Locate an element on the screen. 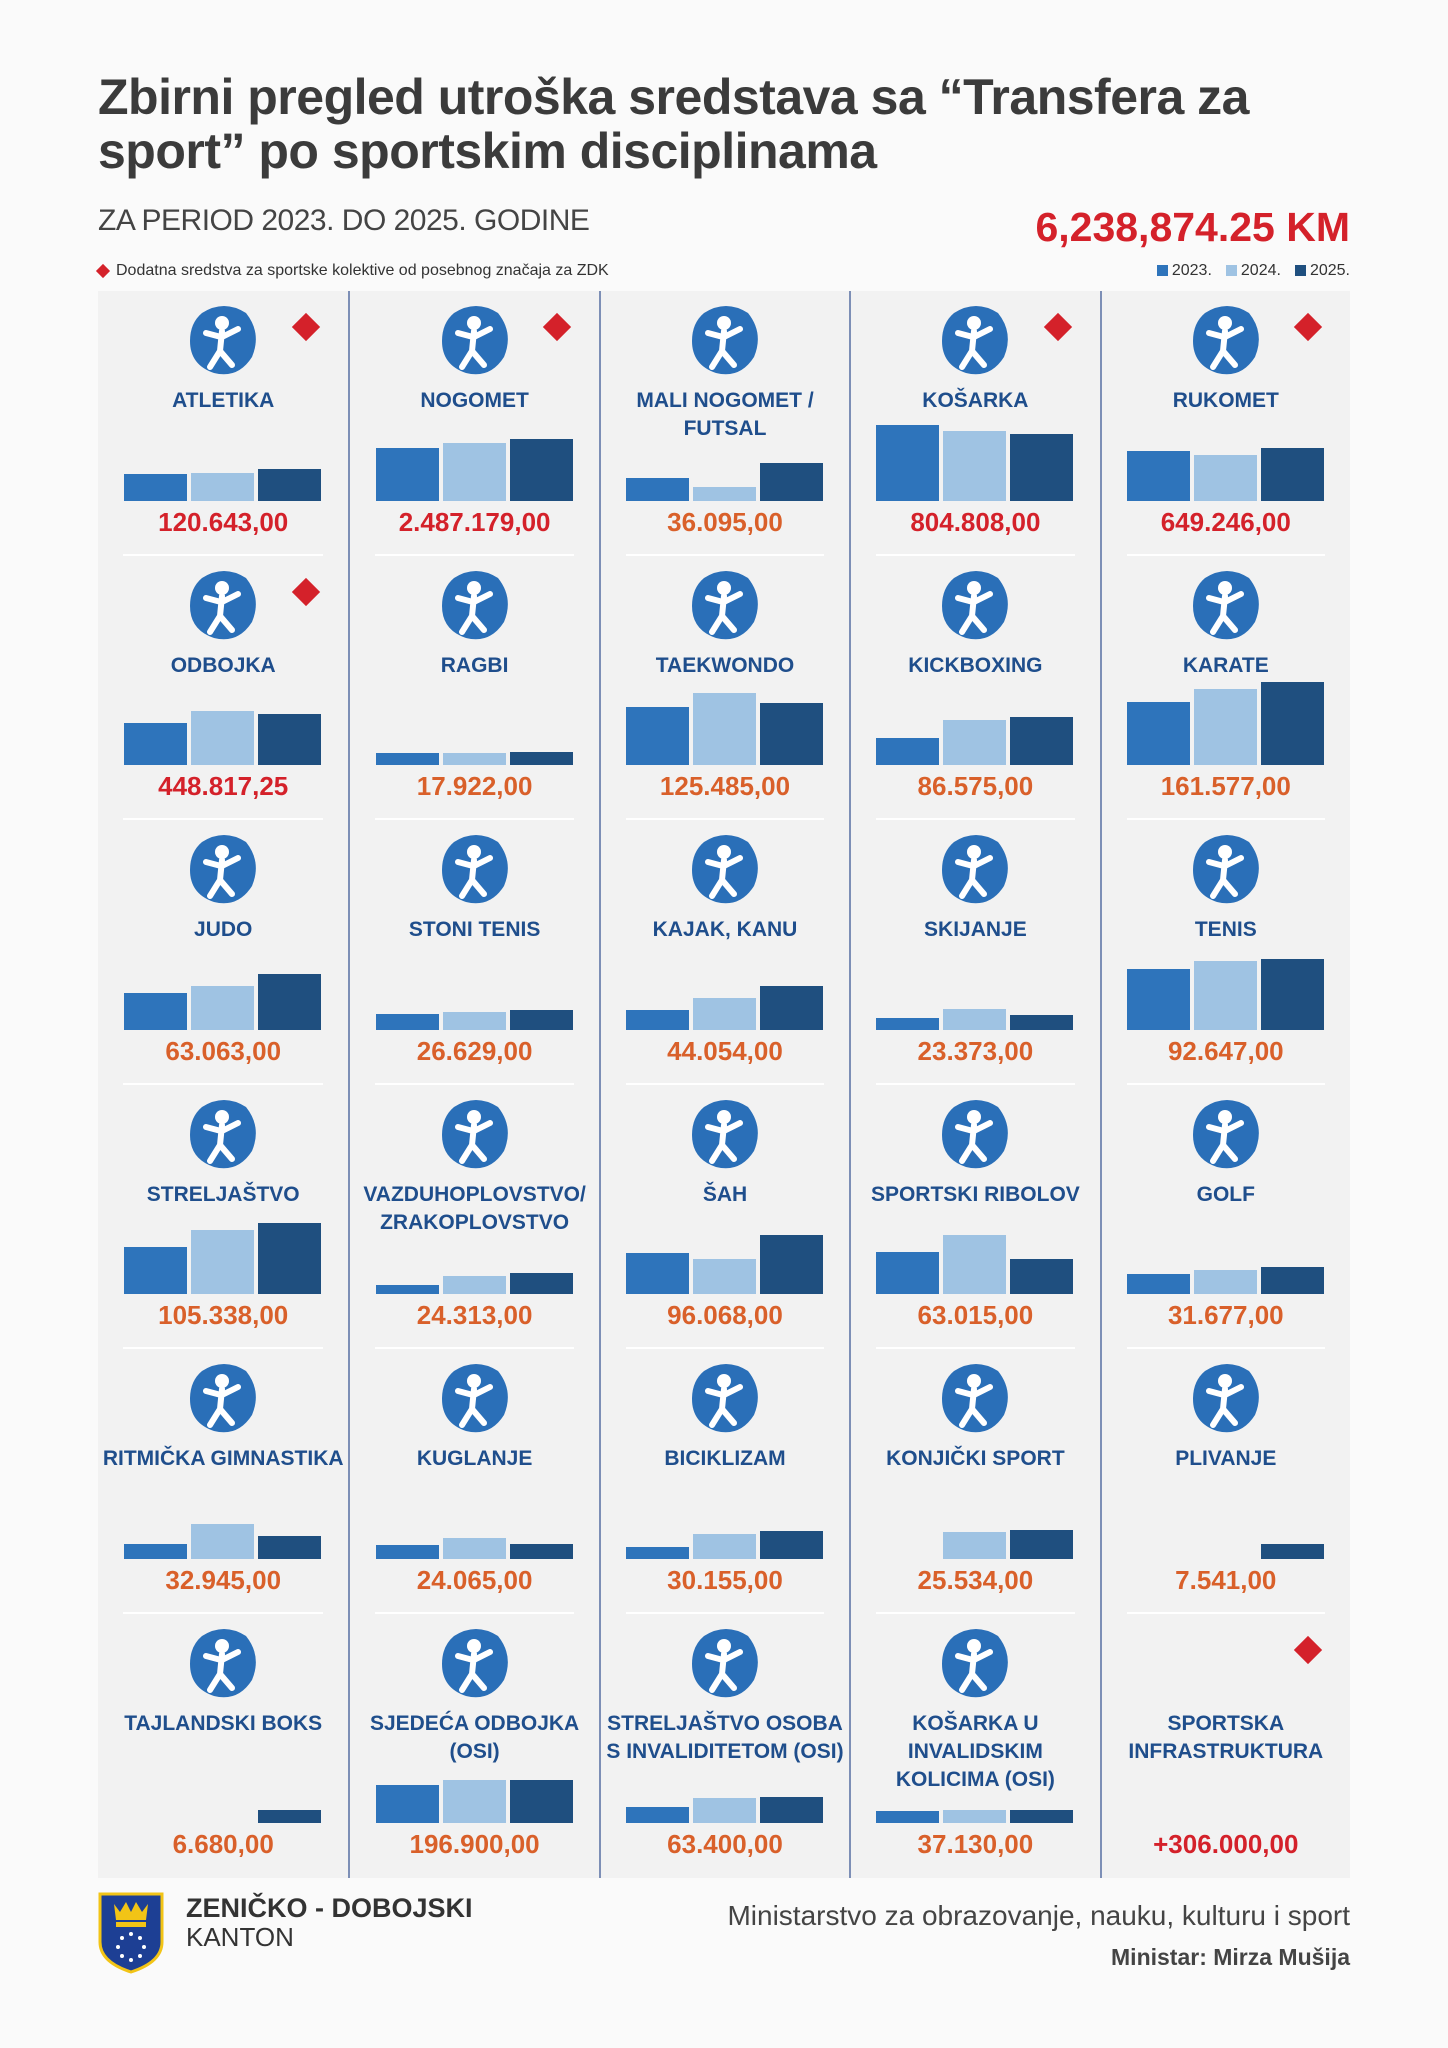 The width and height of the screenshot is (1448, 2048). sport-name: SJEDEĆA ODBOJKA (OSI) is located at coordinates (474, 1737).